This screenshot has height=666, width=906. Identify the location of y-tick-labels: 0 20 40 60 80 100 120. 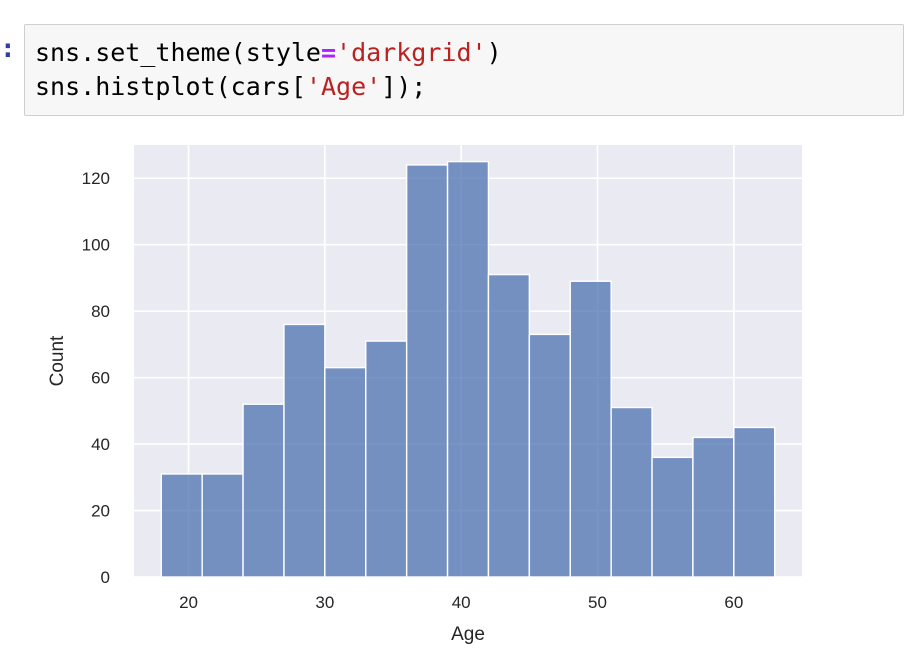
(96, 378).